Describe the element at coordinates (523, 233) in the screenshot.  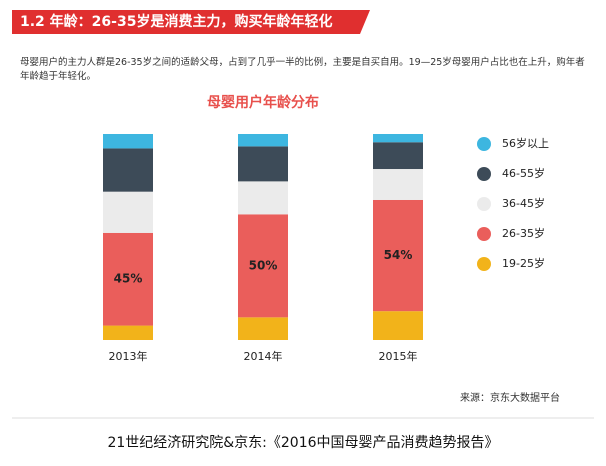
I see `legend-label: 26-35岁` at that location.